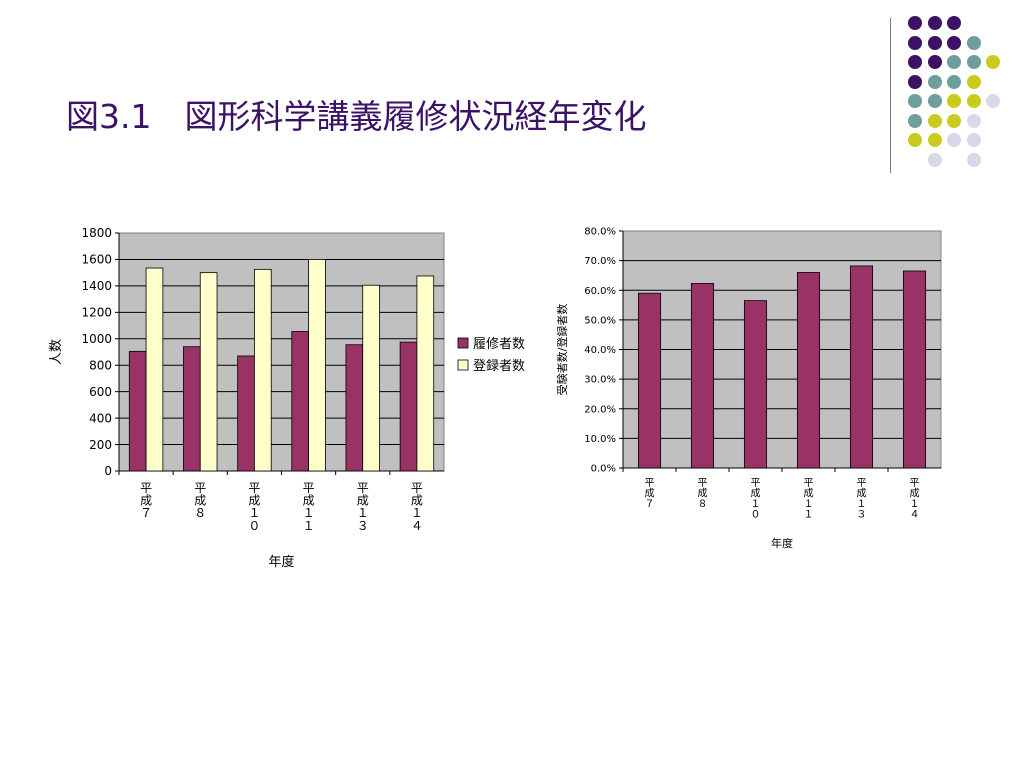  What do you see at coordinates (603, 469) in the screenshot?
I see `y-tick-label: 0.0%` at bounding box center [603, 469].